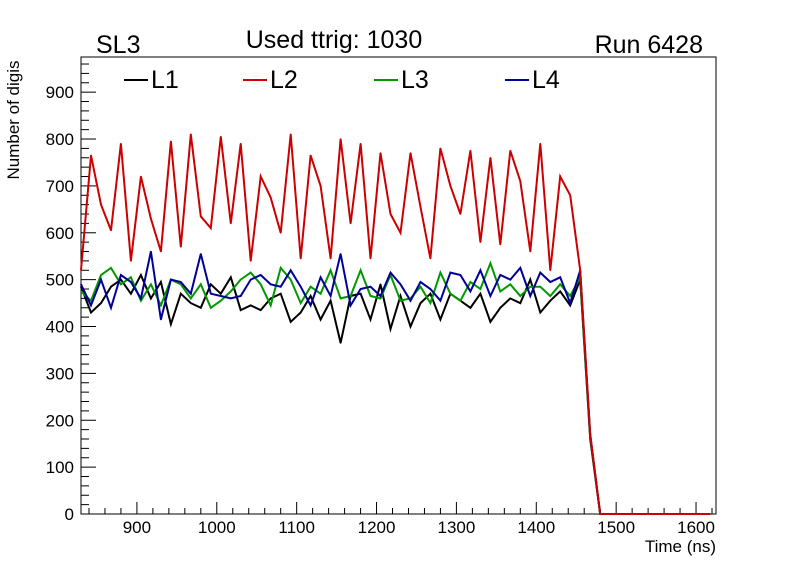  Describe the element at coordinates (616, 527) in the screenshot. I see `x-tick-label: 1500` at that location.